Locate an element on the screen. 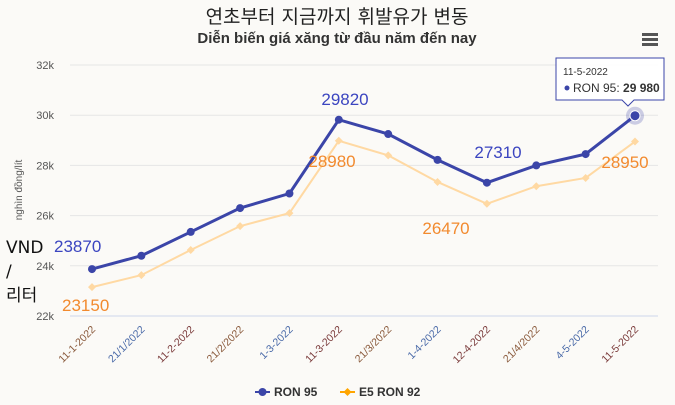 The image size is (675, 405). tooltip-date: 11-5-2022 is located at coordinates (585, 72).